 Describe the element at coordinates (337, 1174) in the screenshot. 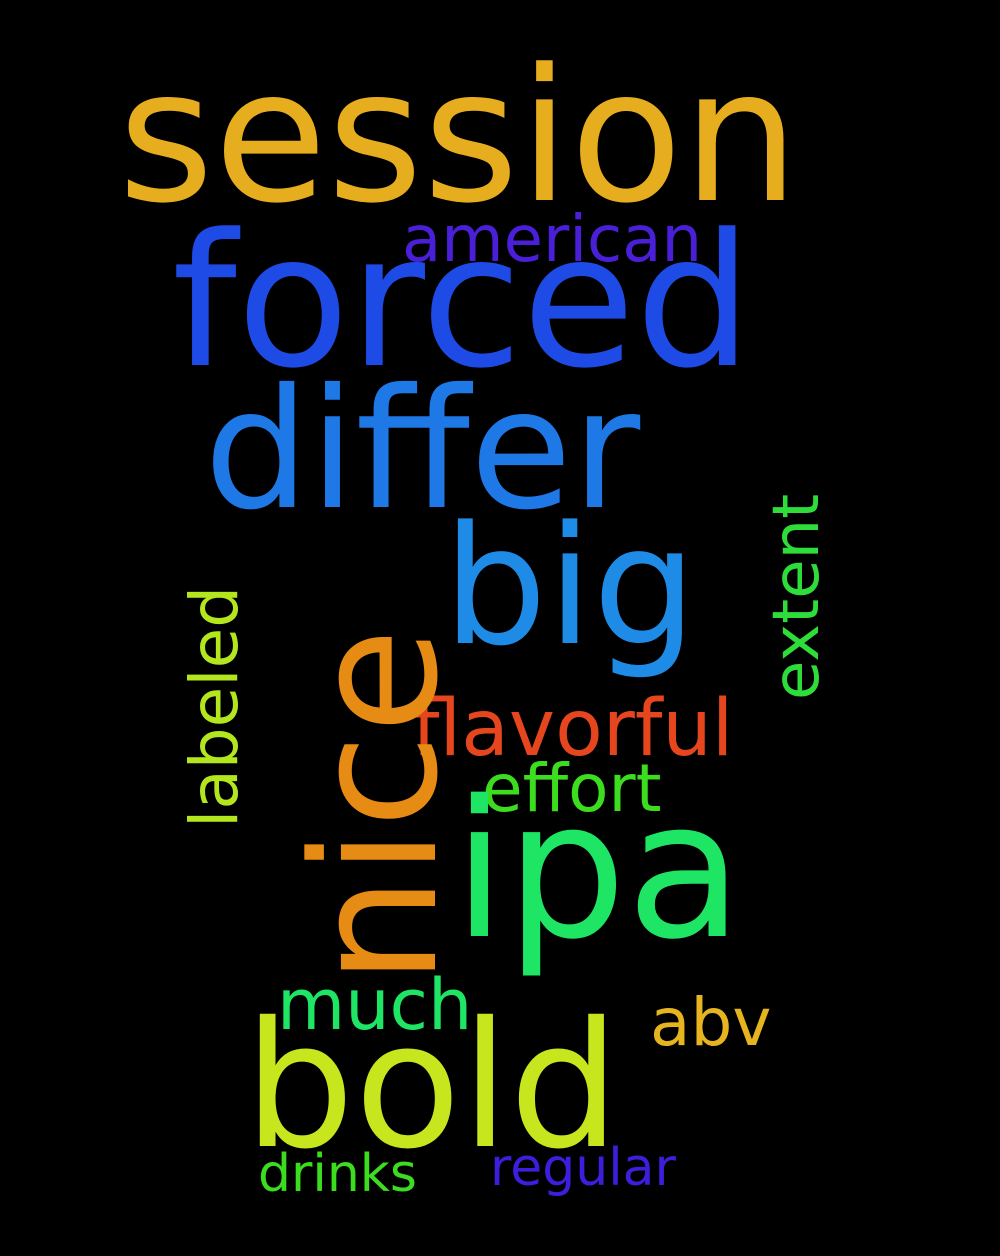

I see `word-drinks: drinks` at that location.